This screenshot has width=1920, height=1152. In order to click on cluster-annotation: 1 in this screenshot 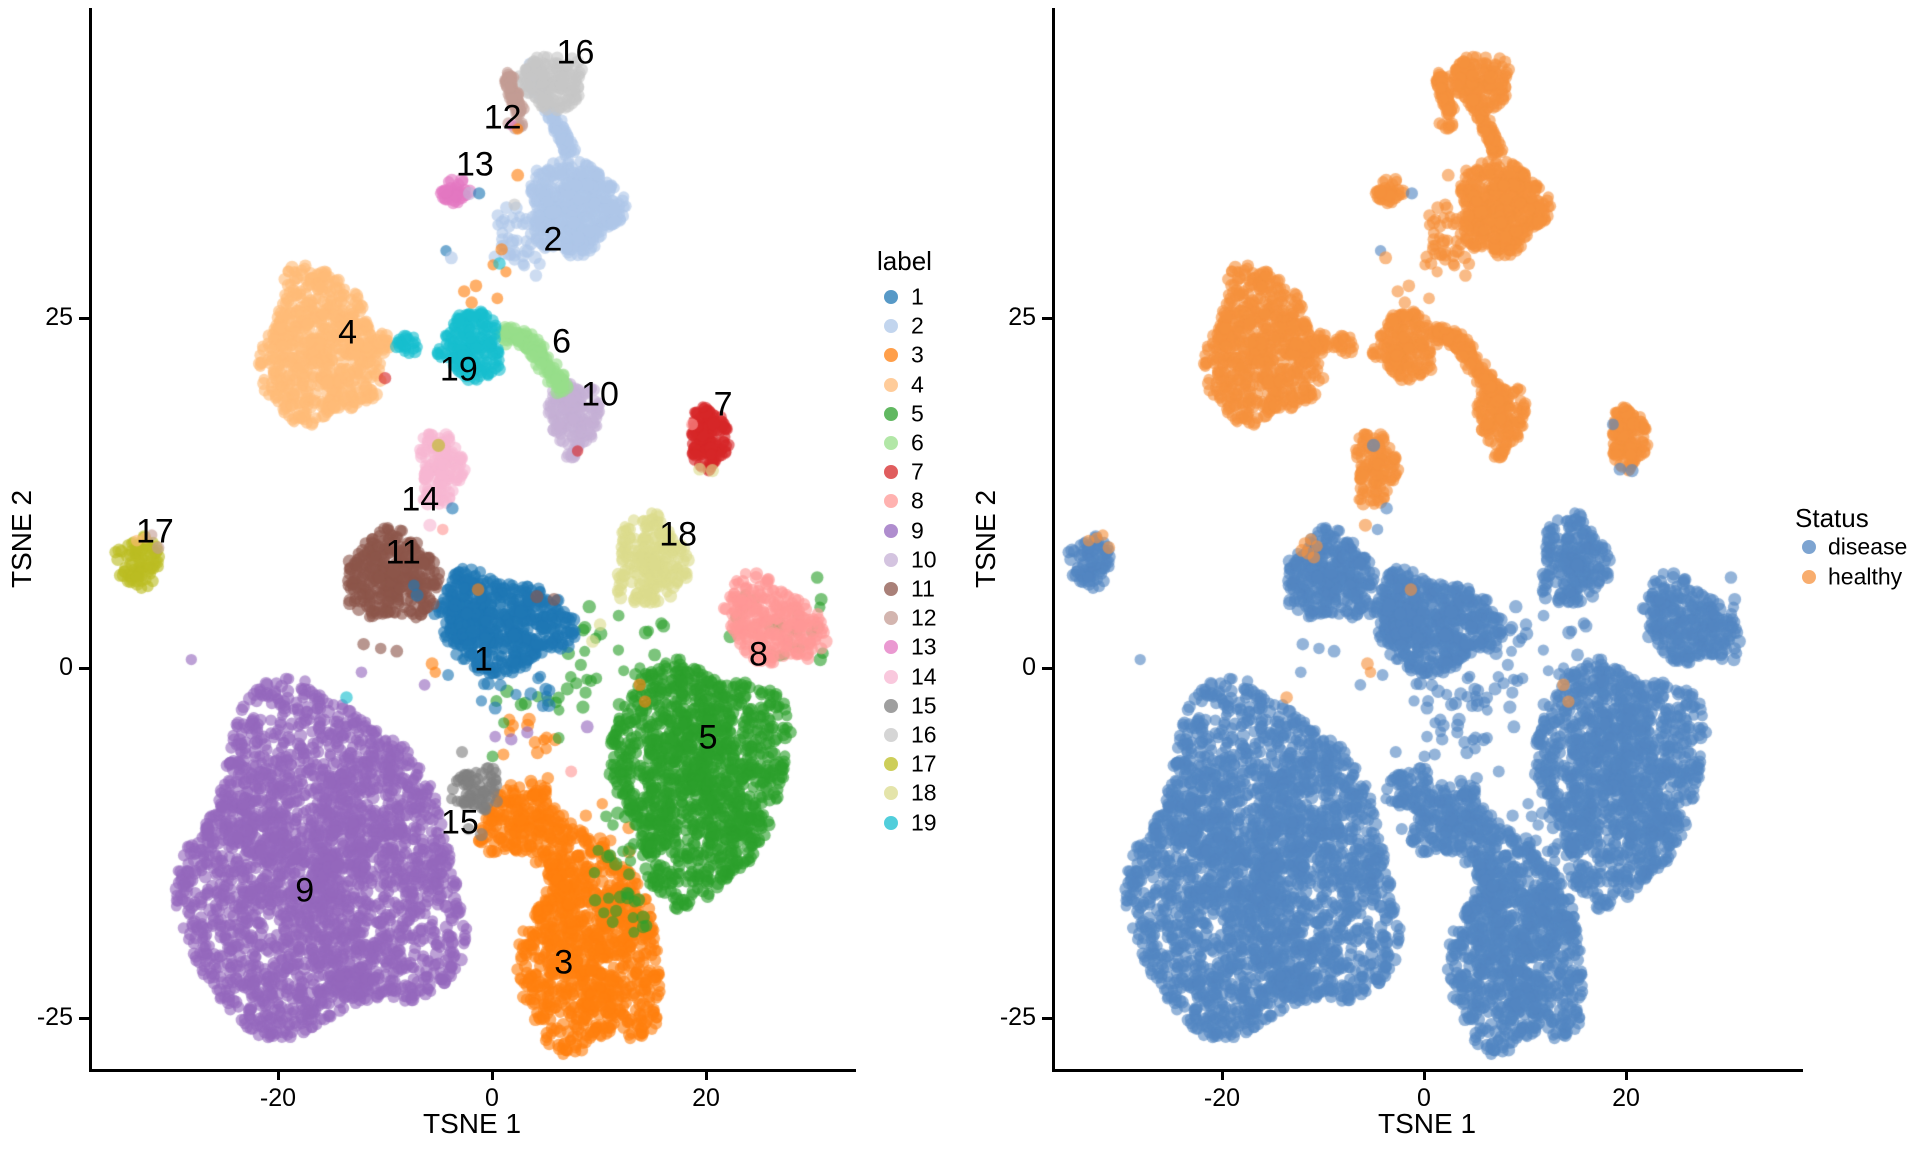, I will do `click(483, 659)`.